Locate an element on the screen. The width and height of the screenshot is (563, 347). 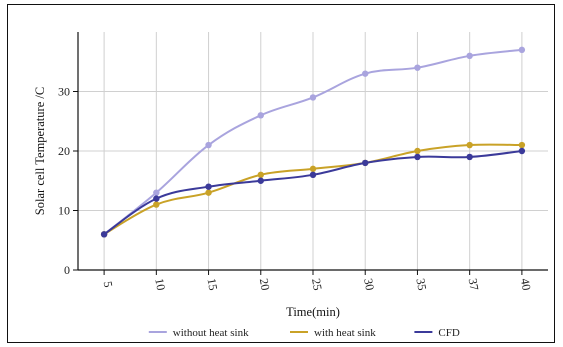
x-tick-label: 10 is located at coordinates (160, 284).